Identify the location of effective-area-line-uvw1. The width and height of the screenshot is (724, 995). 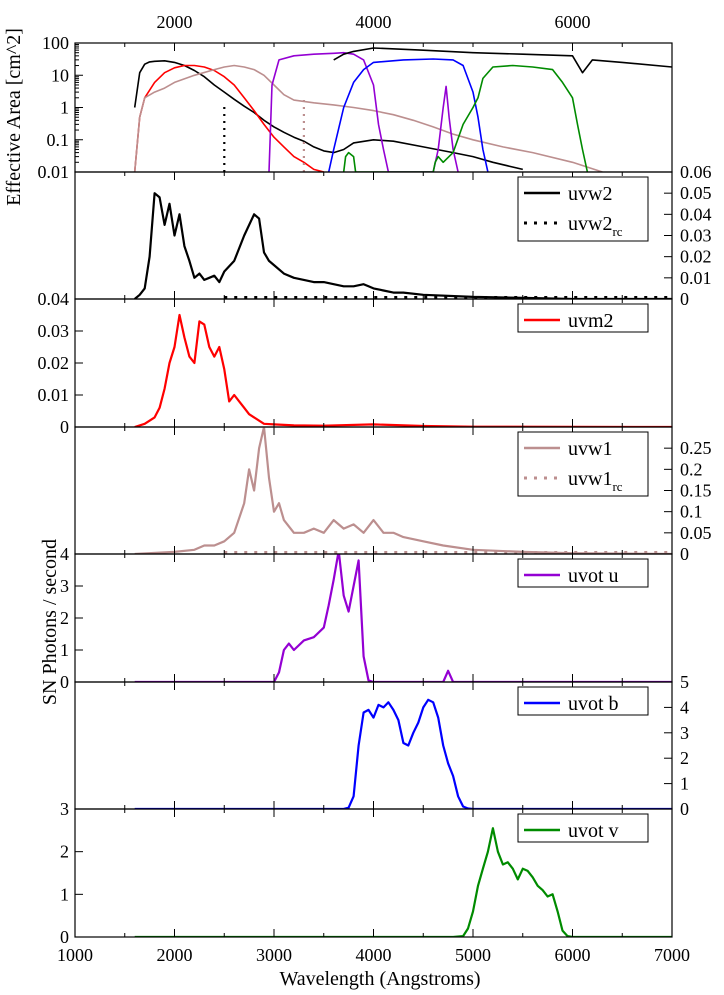
(368, 118).